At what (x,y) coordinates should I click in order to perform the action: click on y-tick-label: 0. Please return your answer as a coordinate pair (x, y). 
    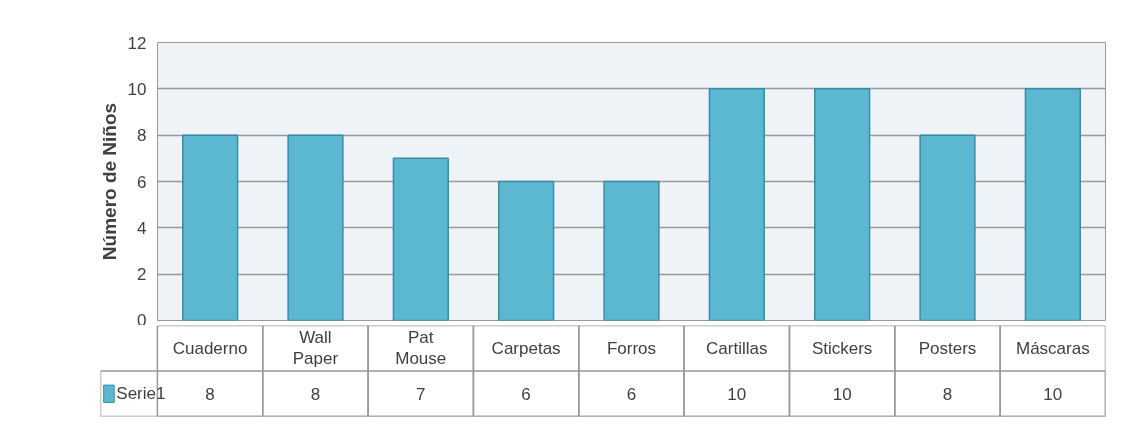
    Looking at the image, I should click on (142, 320).